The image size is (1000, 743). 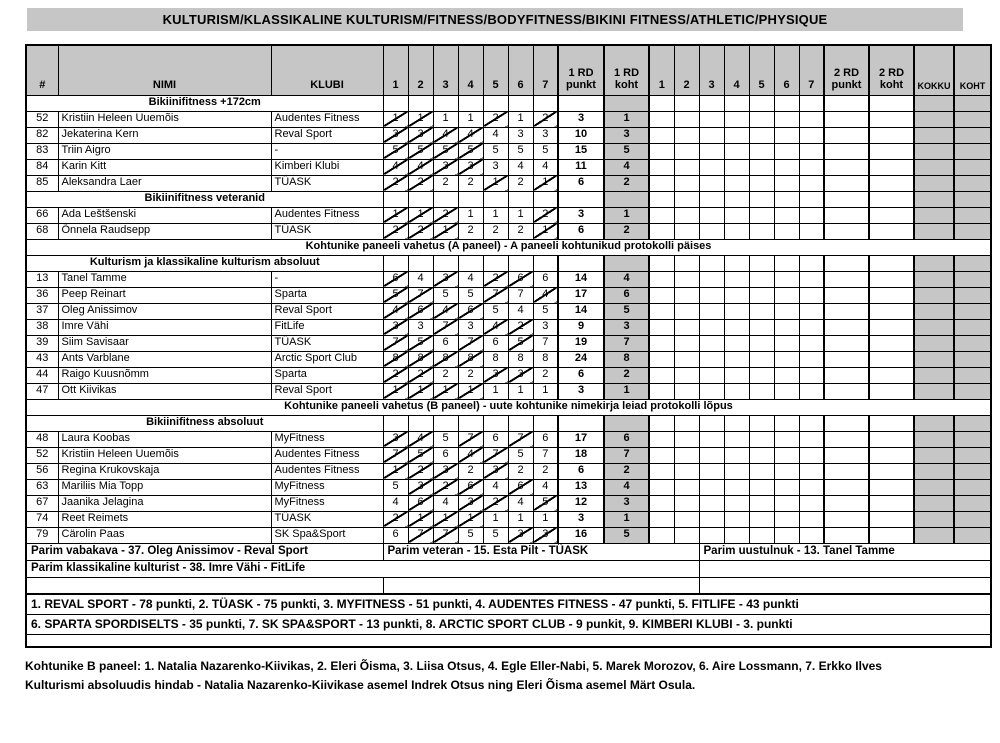 What do you see at coordinates (42, 503) in the screenshot?
I see `athlete-number: 67` at bounding box center [42, 503].